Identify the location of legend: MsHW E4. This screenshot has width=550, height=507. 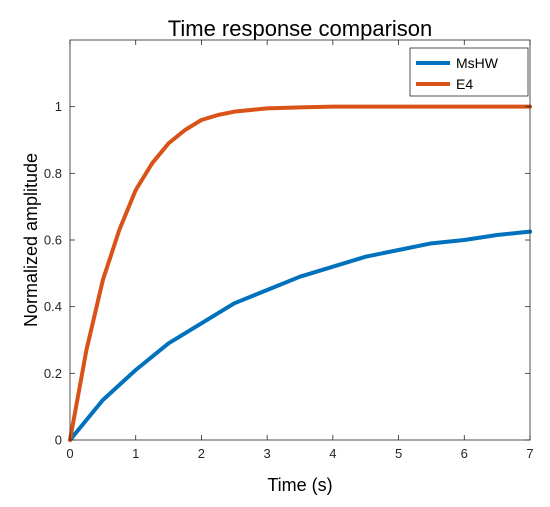
(469, 72).